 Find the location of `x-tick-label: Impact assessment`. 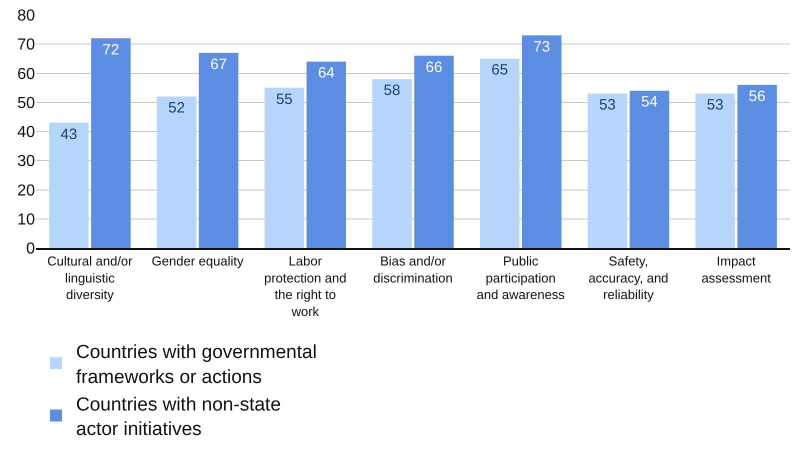

x-tick-label: Impact assessment is located at coordinates (736, 269).